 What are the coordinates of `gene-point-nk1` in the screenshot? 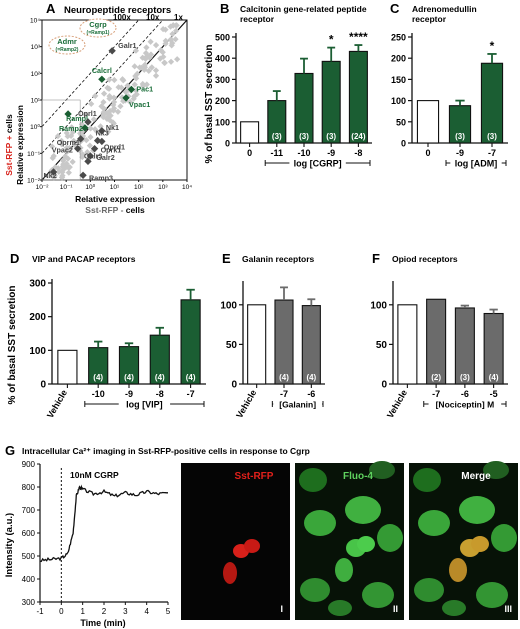 It's located at (102, 131).